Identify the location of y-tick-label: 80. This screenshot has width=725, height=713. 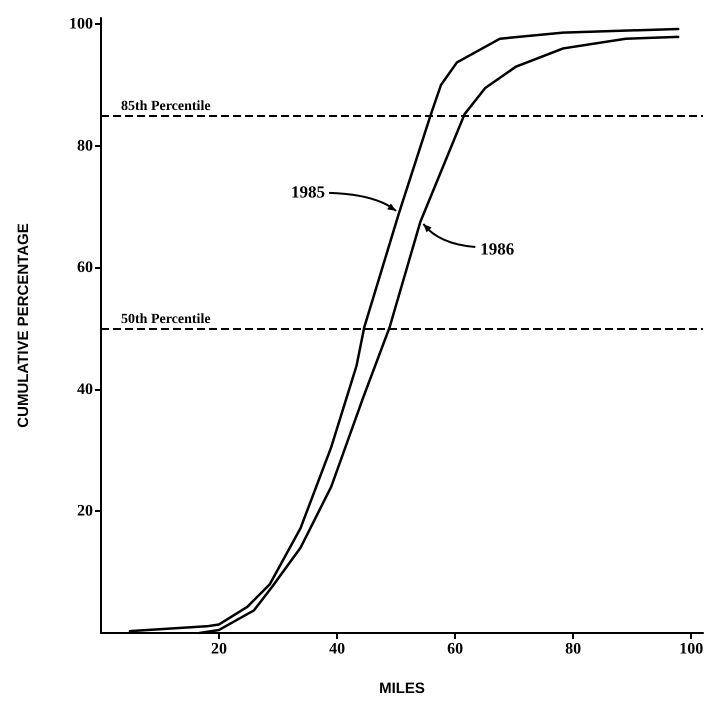
(85, 145).